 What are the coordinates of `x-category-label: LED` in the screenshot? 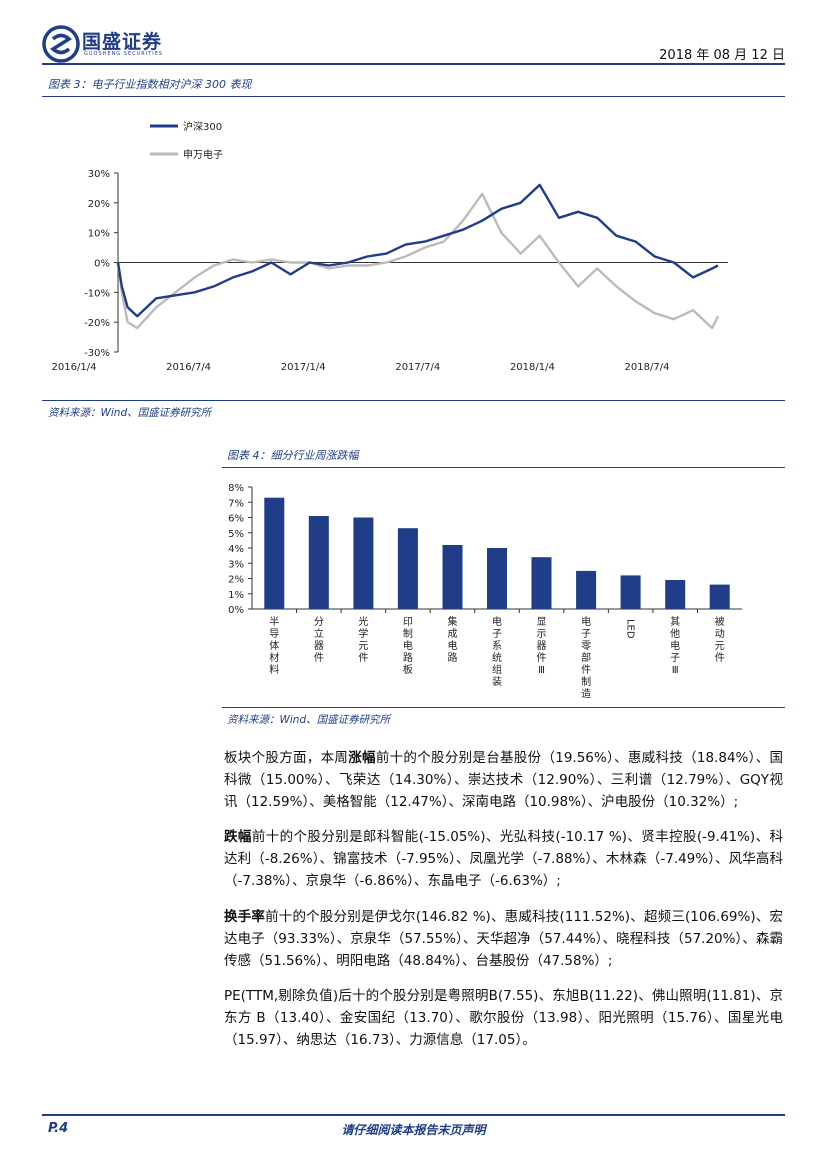 It's located at (630, 629).